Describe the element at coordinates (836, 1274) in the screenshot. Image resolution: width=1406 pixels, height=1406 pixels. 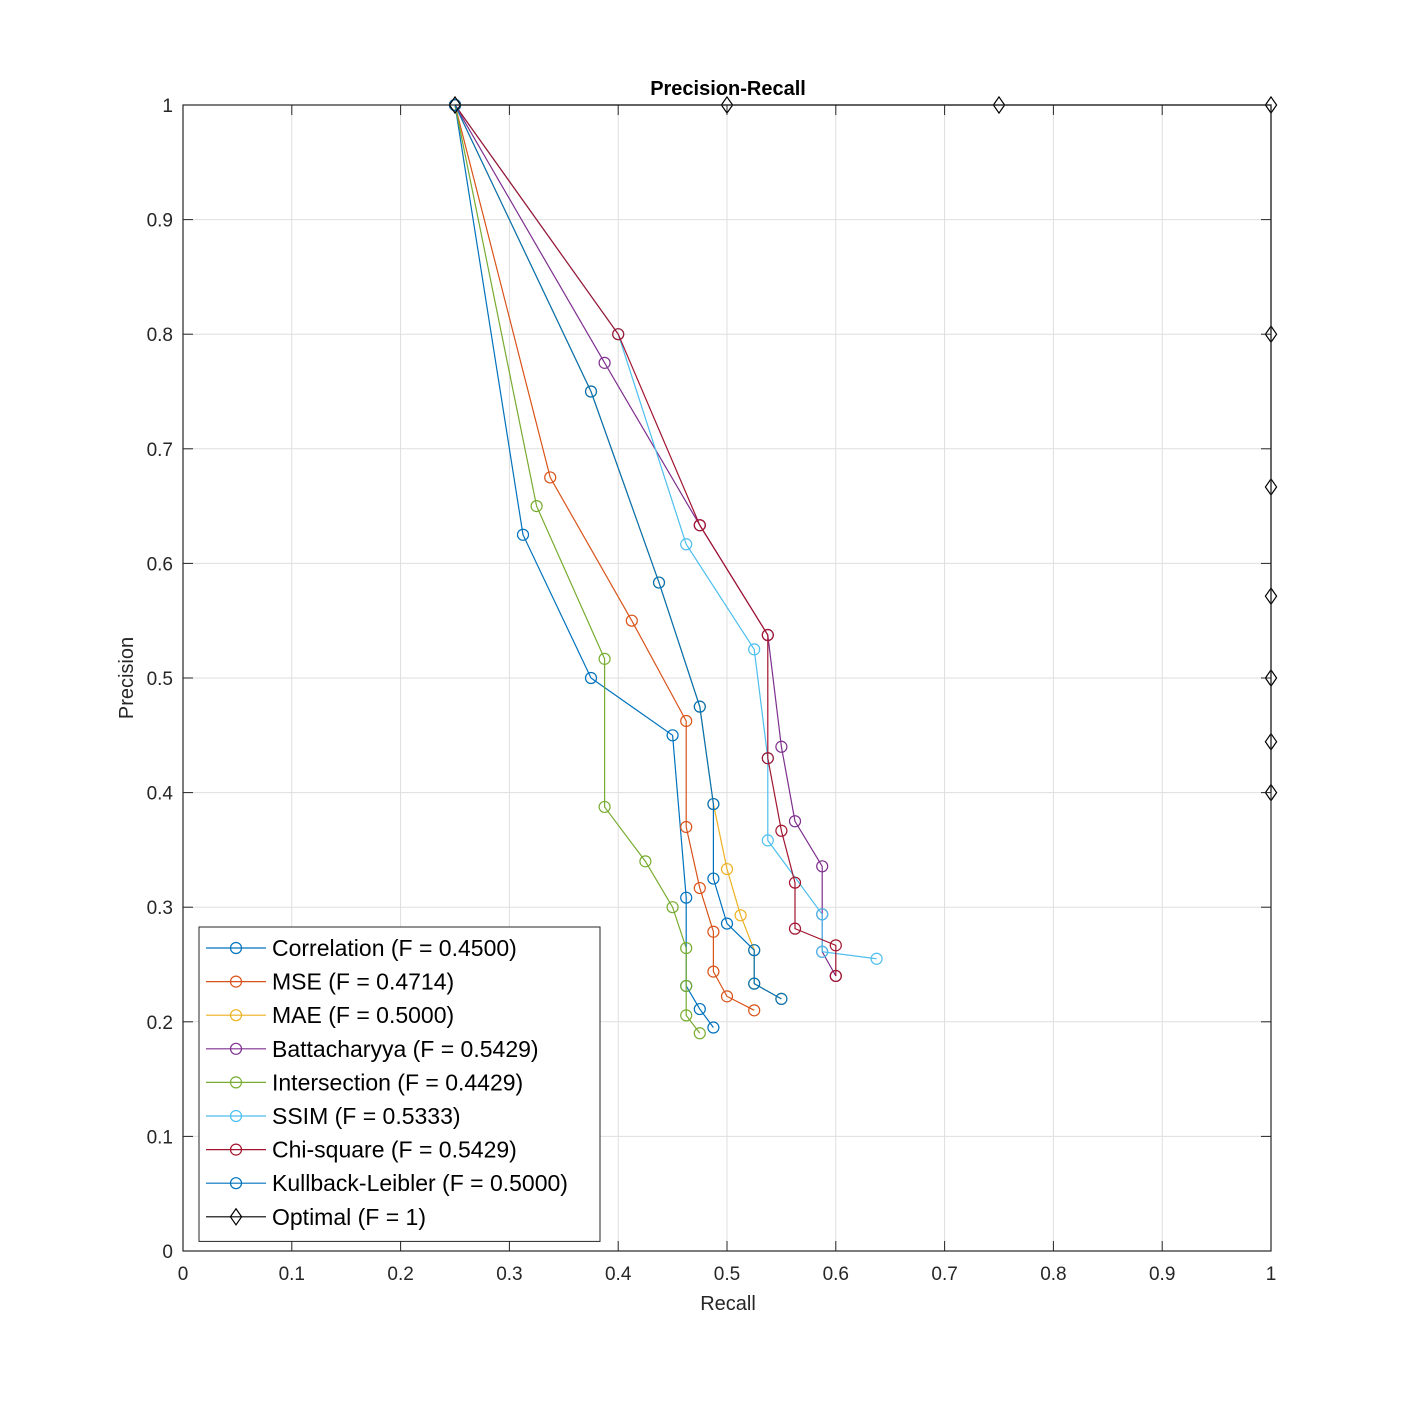
I see `x-tick-label: 0.6` at that location.